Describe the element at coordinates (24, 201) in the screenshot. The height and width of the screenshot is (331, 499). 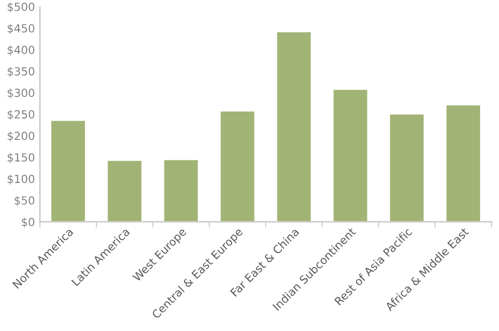
I see `y-tick-label: $50` at that location.